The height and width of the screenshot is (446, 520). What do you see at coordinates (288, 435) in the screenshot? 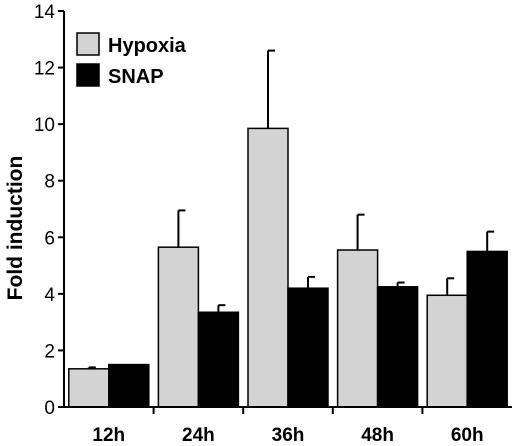
I see `x-tick-label: 36h` at bounding box center [288, 435].